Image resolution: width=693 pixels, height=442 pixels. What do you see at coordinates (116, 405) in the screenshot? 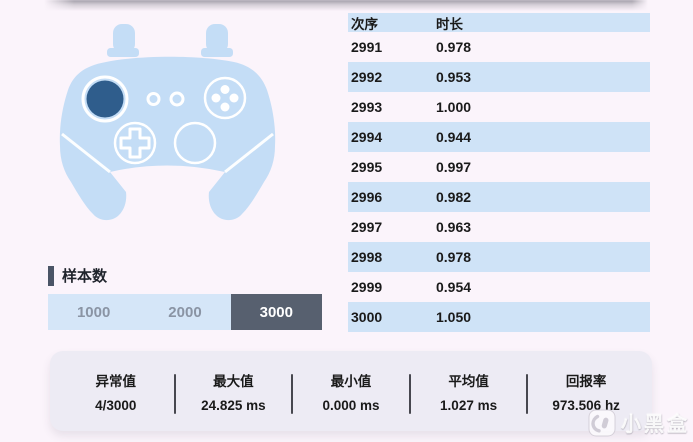
I see `stat-value: 4/3000` at bounding box center [116, 405].